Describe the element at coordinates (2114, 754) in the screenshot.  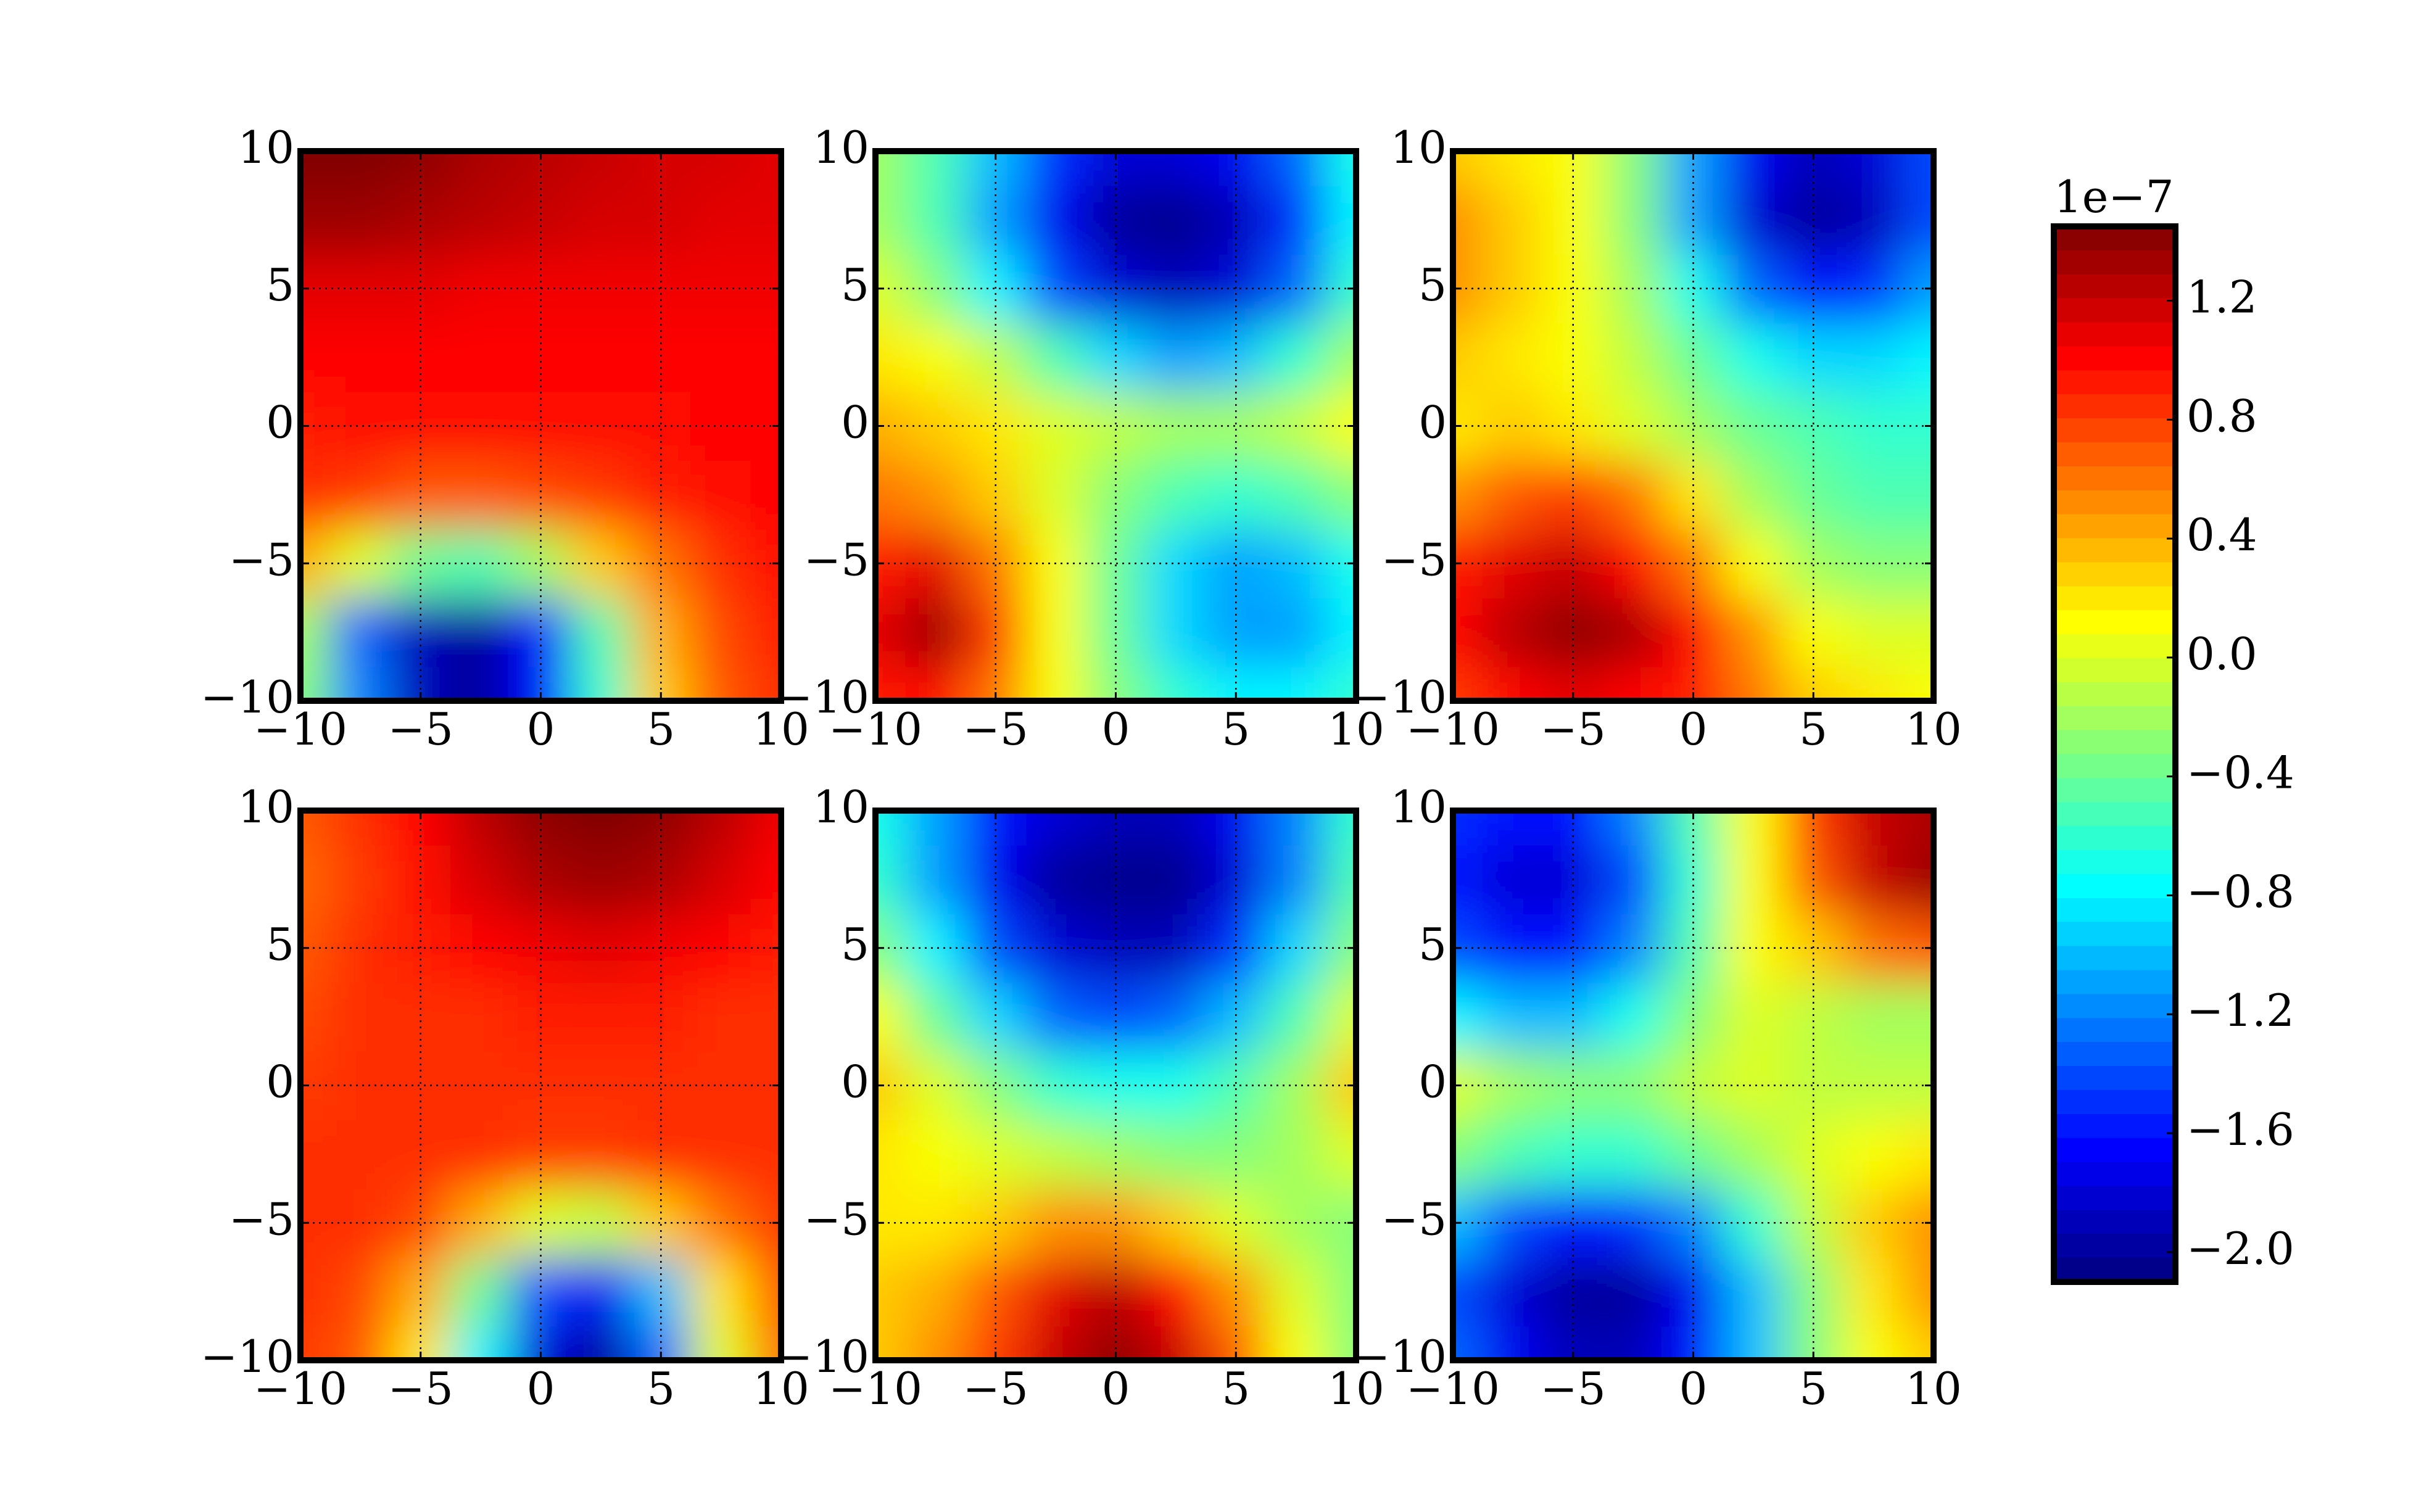
I see `colorbar-frame` at that location.